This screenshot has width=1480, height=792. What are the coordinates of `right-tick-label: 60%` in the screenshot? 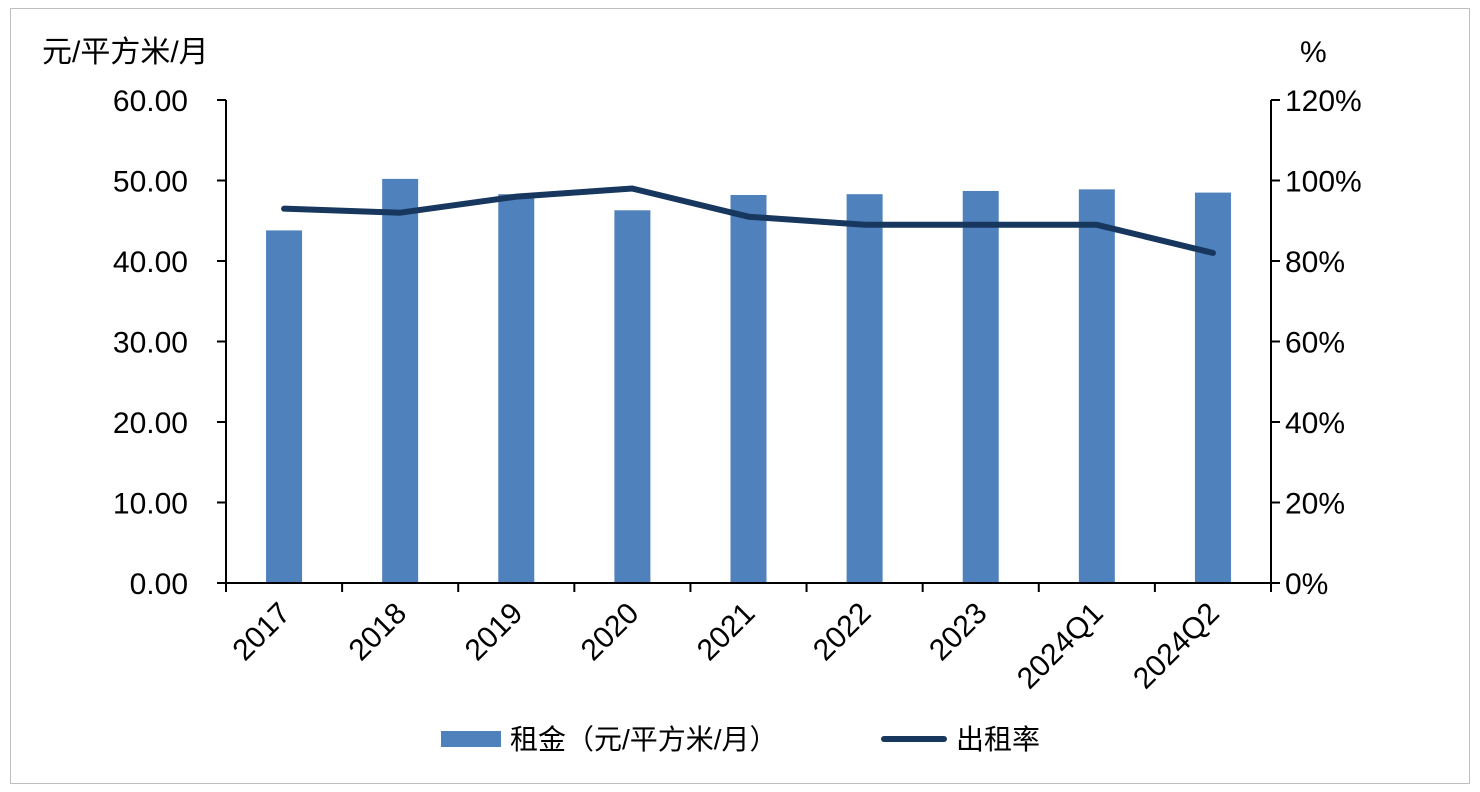 It's located at (1315, 343).